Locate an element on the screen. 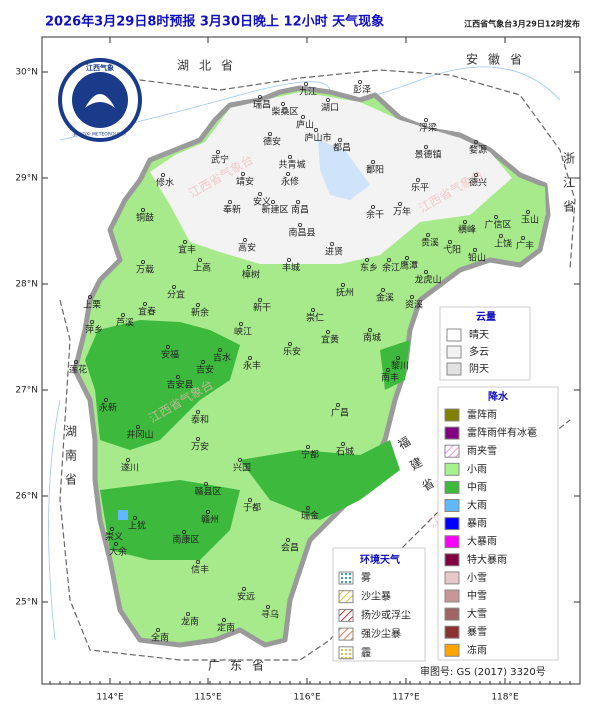  city-label: 萍乡 is located at coordinates (94, 330).